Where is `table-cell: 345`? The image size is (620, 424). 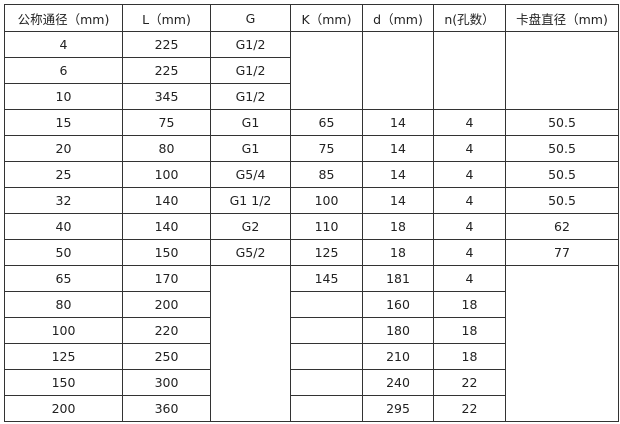 table-cell: 345 is located at coordinates (166, 96).